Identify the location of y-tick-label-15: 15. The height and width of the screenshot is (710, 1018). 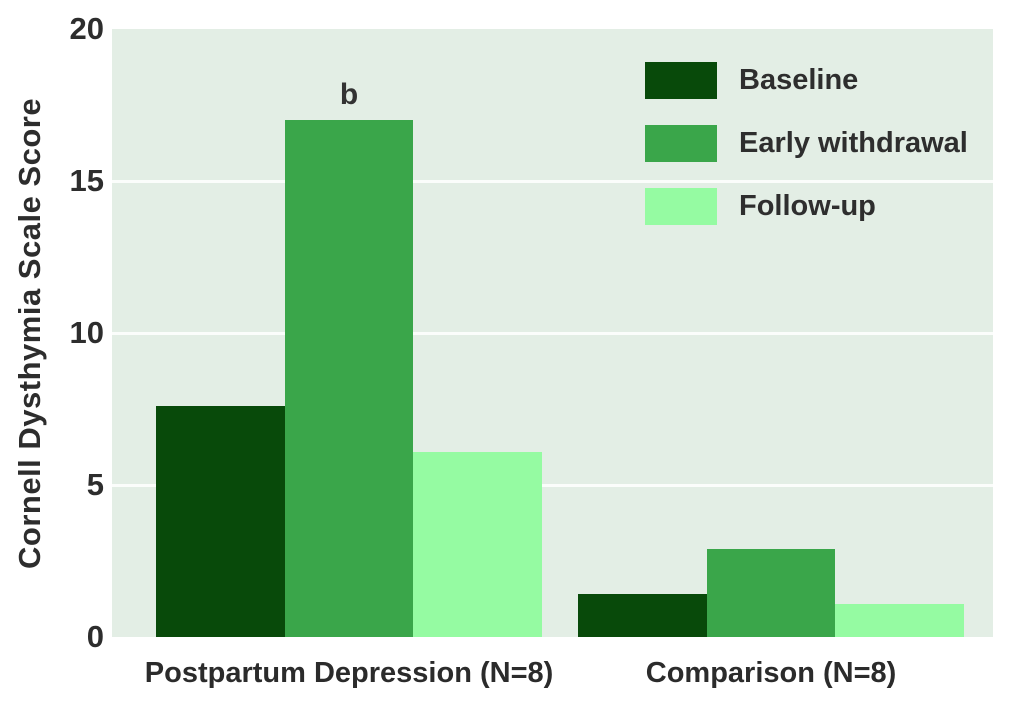
(86, 180).